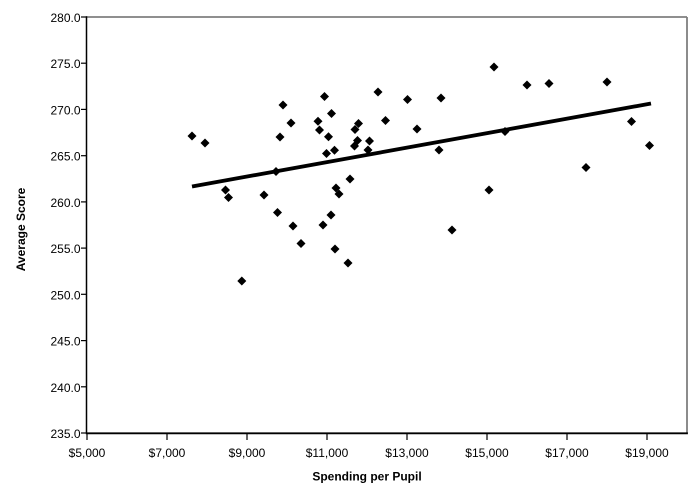 The width and height of the screenshot is (700, 501). What do you see at coordinates (65, 203) in the screenshot?
I see `svg-text: 260.0` at bounding box center [65, 203].